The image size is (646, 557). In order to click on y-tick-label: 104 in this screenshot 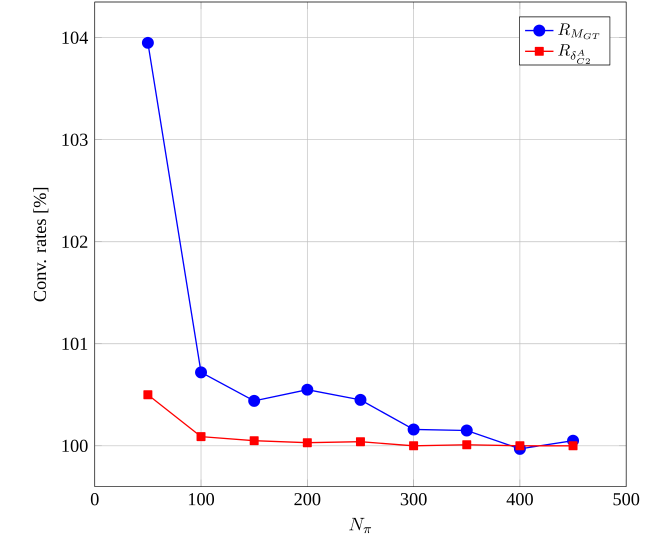, I will do `click(75, 37)`.